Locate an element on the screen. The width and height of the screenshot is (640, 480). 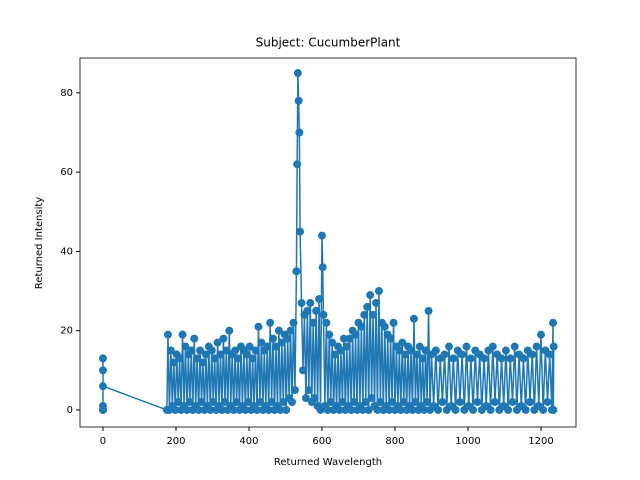
x-tick-label: 600 is located at coordinates (321, 441).